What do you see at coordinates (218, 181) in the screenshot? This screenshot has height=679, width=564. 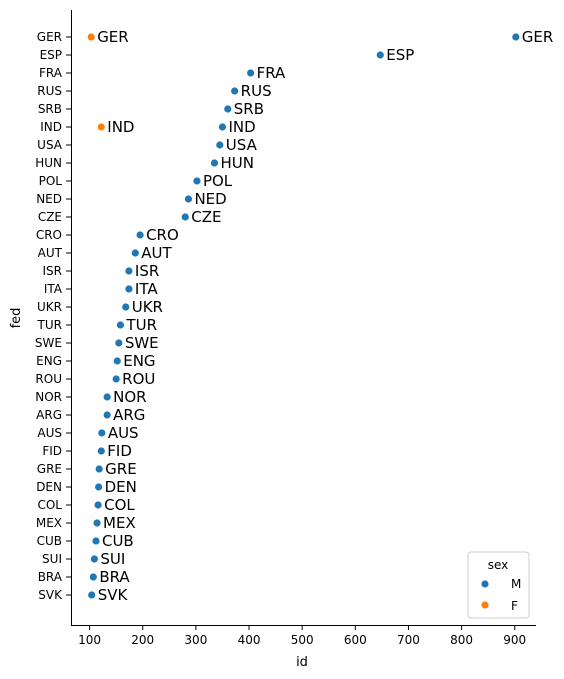 I see `point-label: POL` at bounding box center [218, 181].